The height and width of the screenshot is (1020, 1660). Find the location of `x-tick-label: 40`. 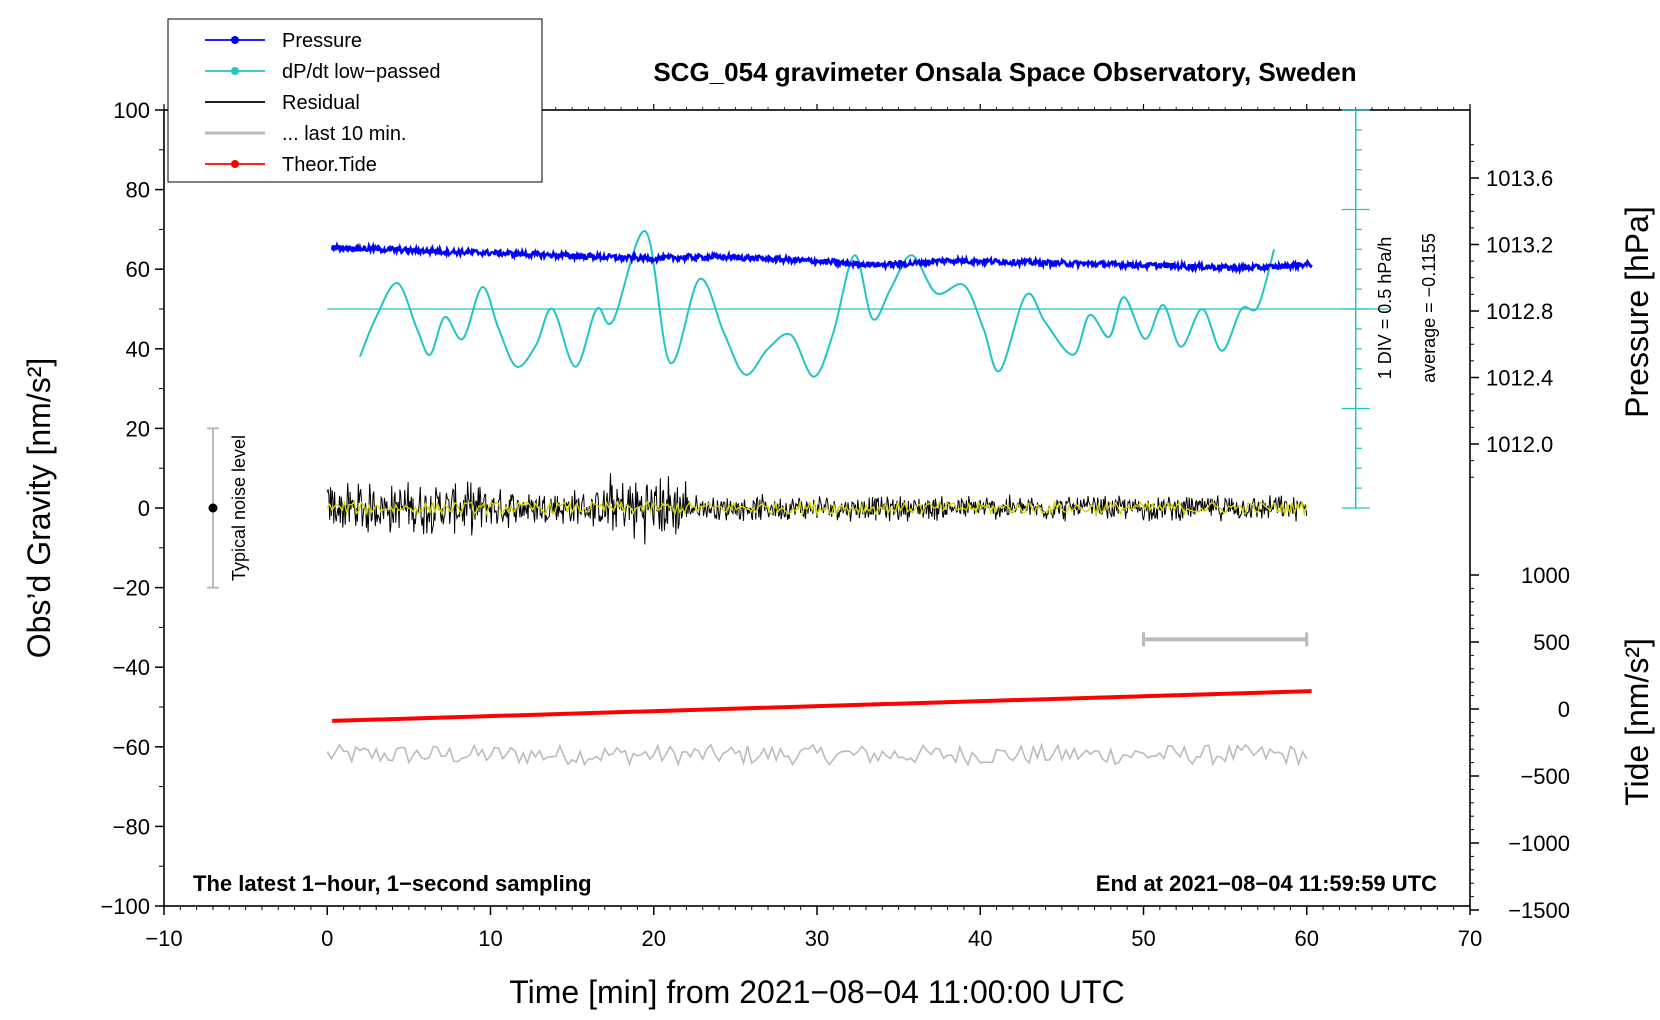

x-tick-label: 40 is located at coordinates (980, 938).